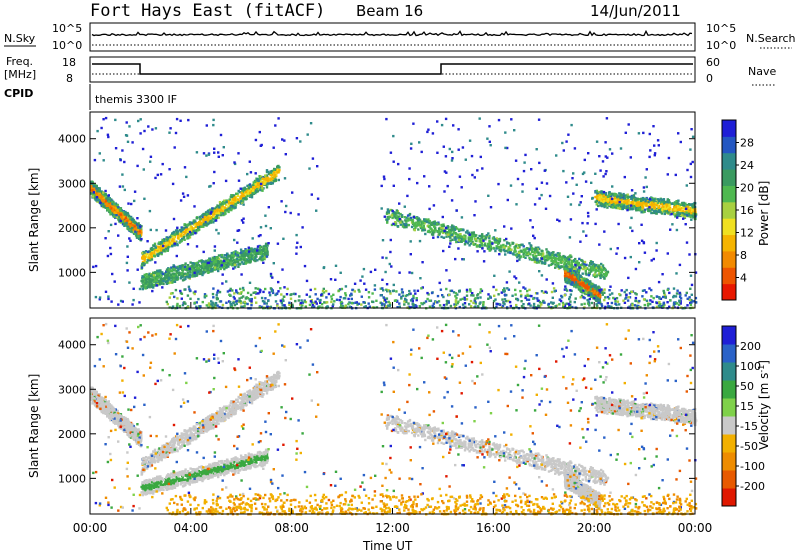 The height and width of the screenshot is (554, 800). Describe the element at coordinates (18, 93) in the screenshot. I see `cpid-label: CPID` at that location.